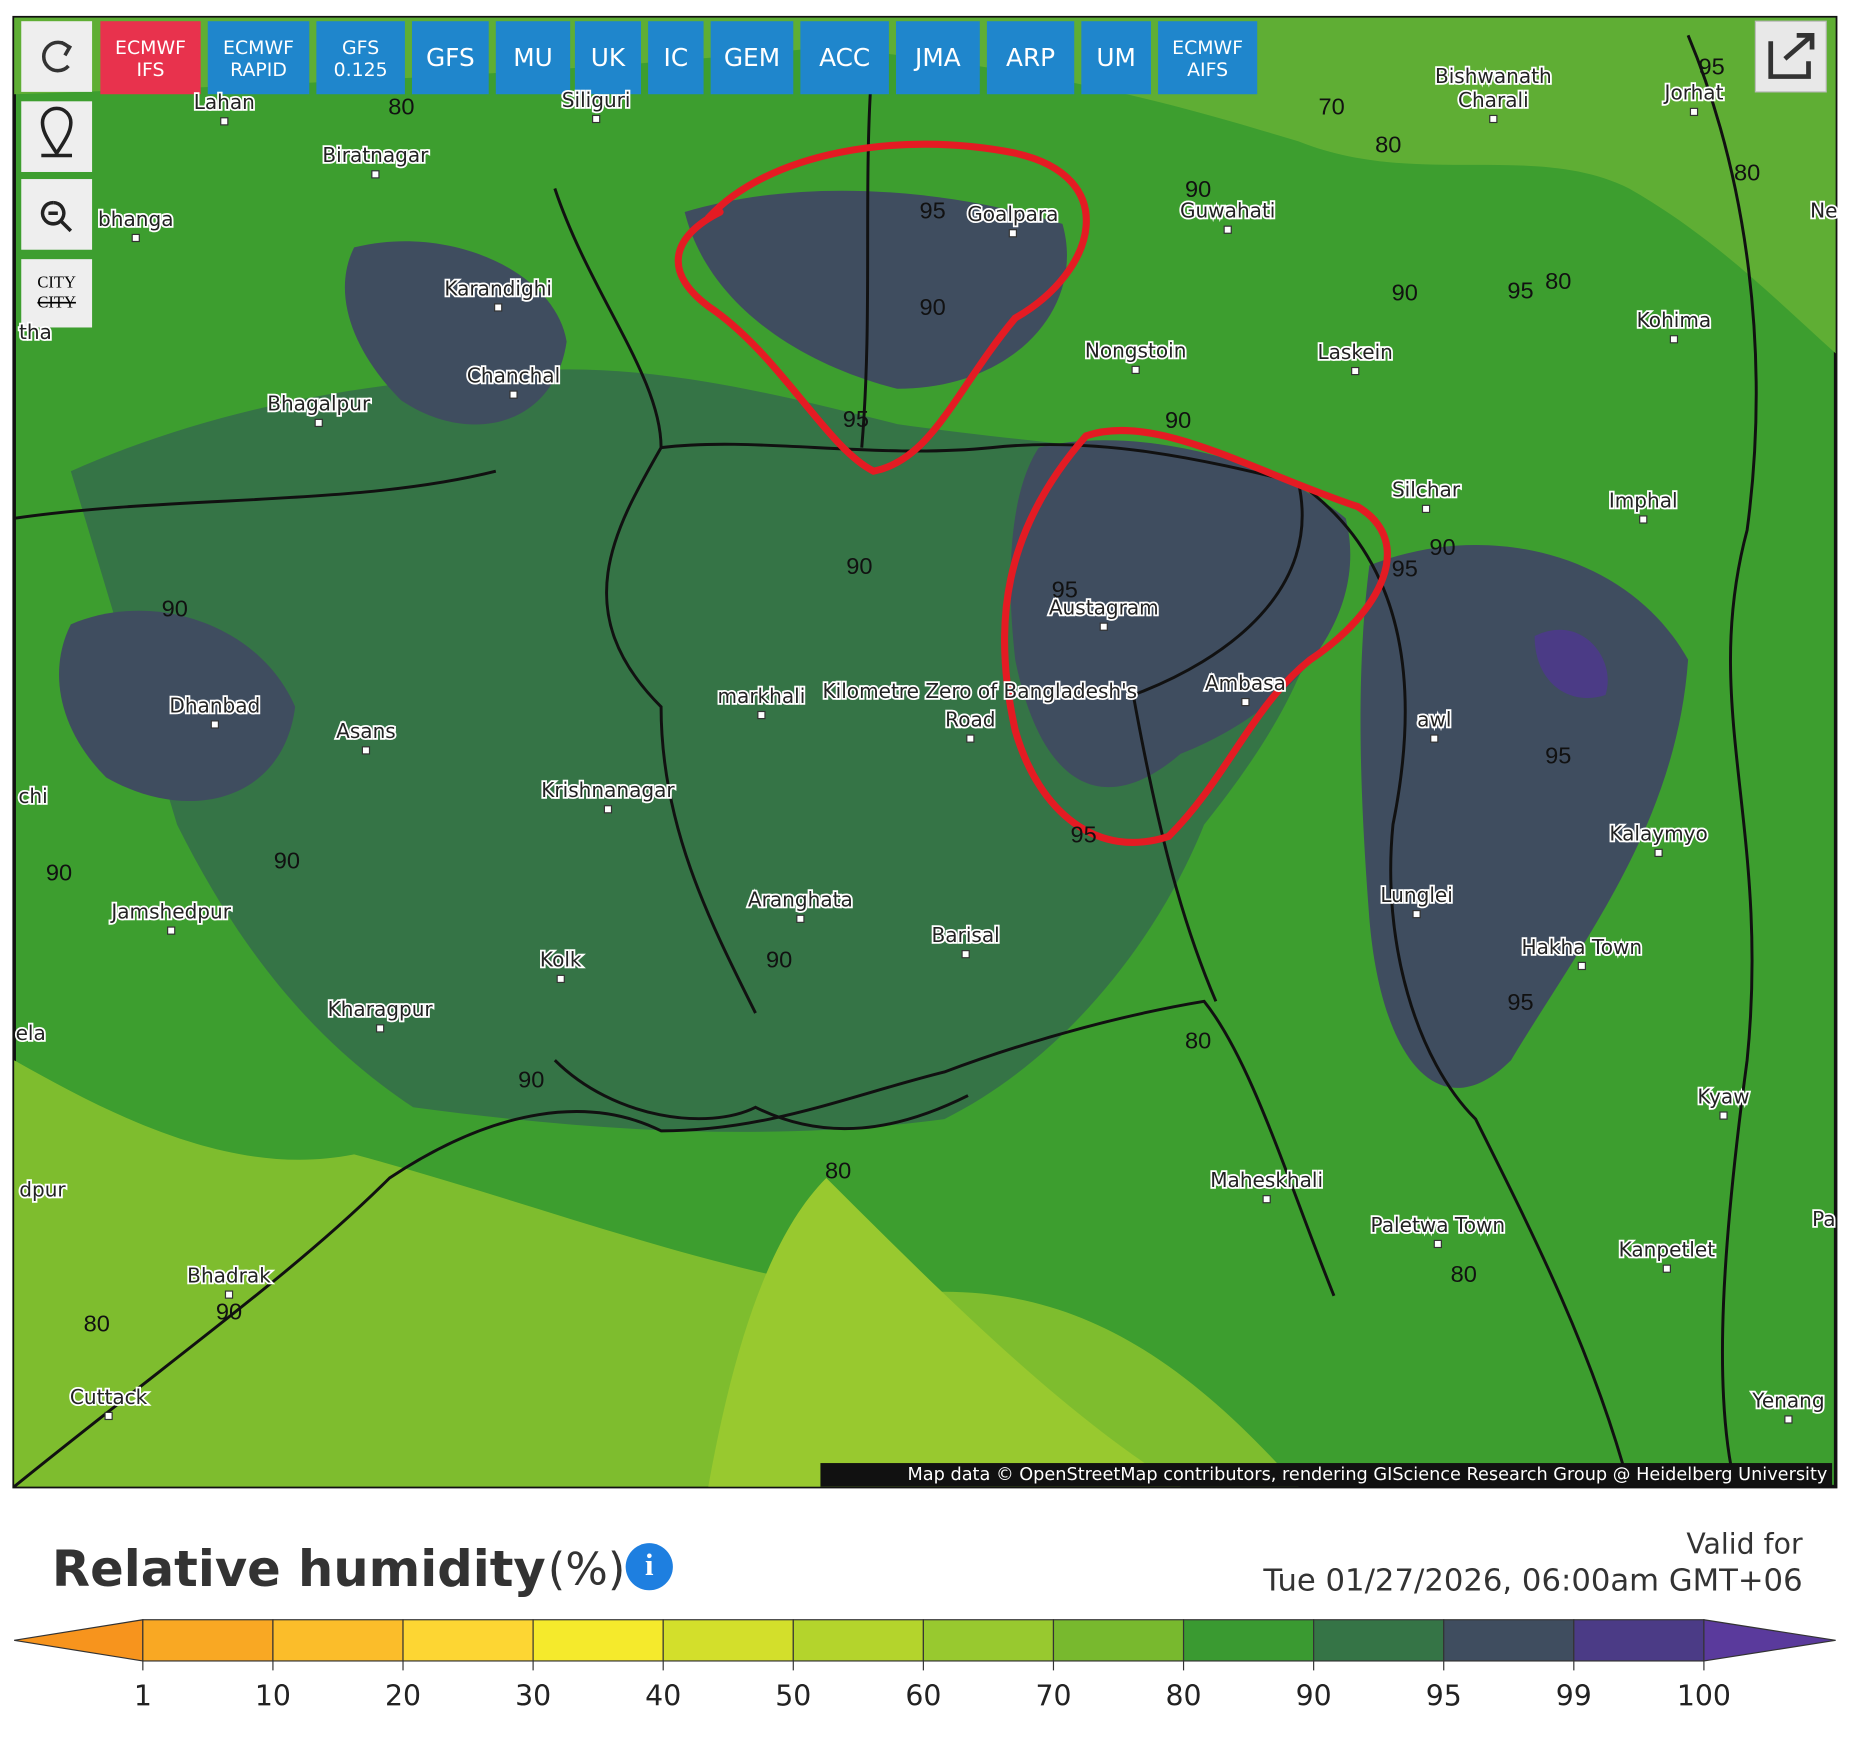  I want to click on legend-tick-label: 80, so click(1184, 1696).